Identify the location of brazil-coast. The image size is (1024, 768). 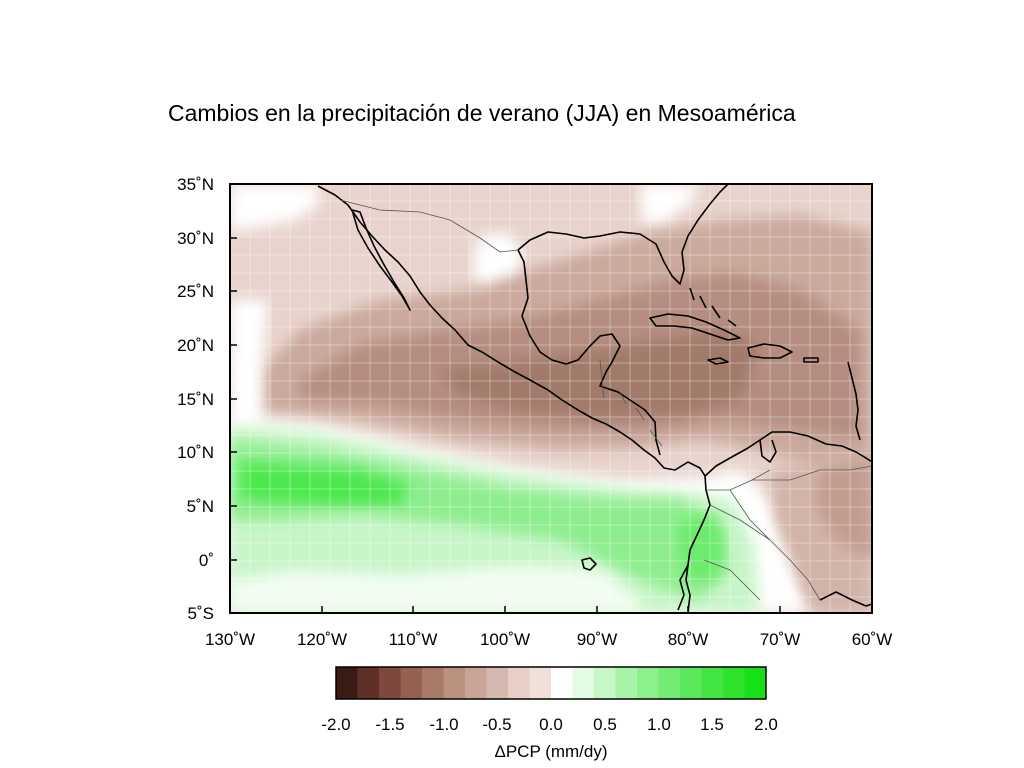
(845, 599).